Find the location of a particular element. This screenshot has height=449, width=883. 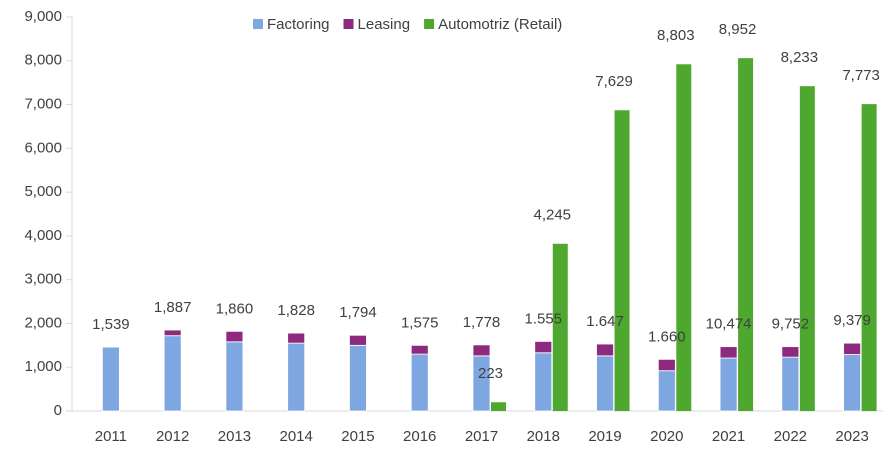

x-tick-label: 2021 is located at coordinates (728, 436).